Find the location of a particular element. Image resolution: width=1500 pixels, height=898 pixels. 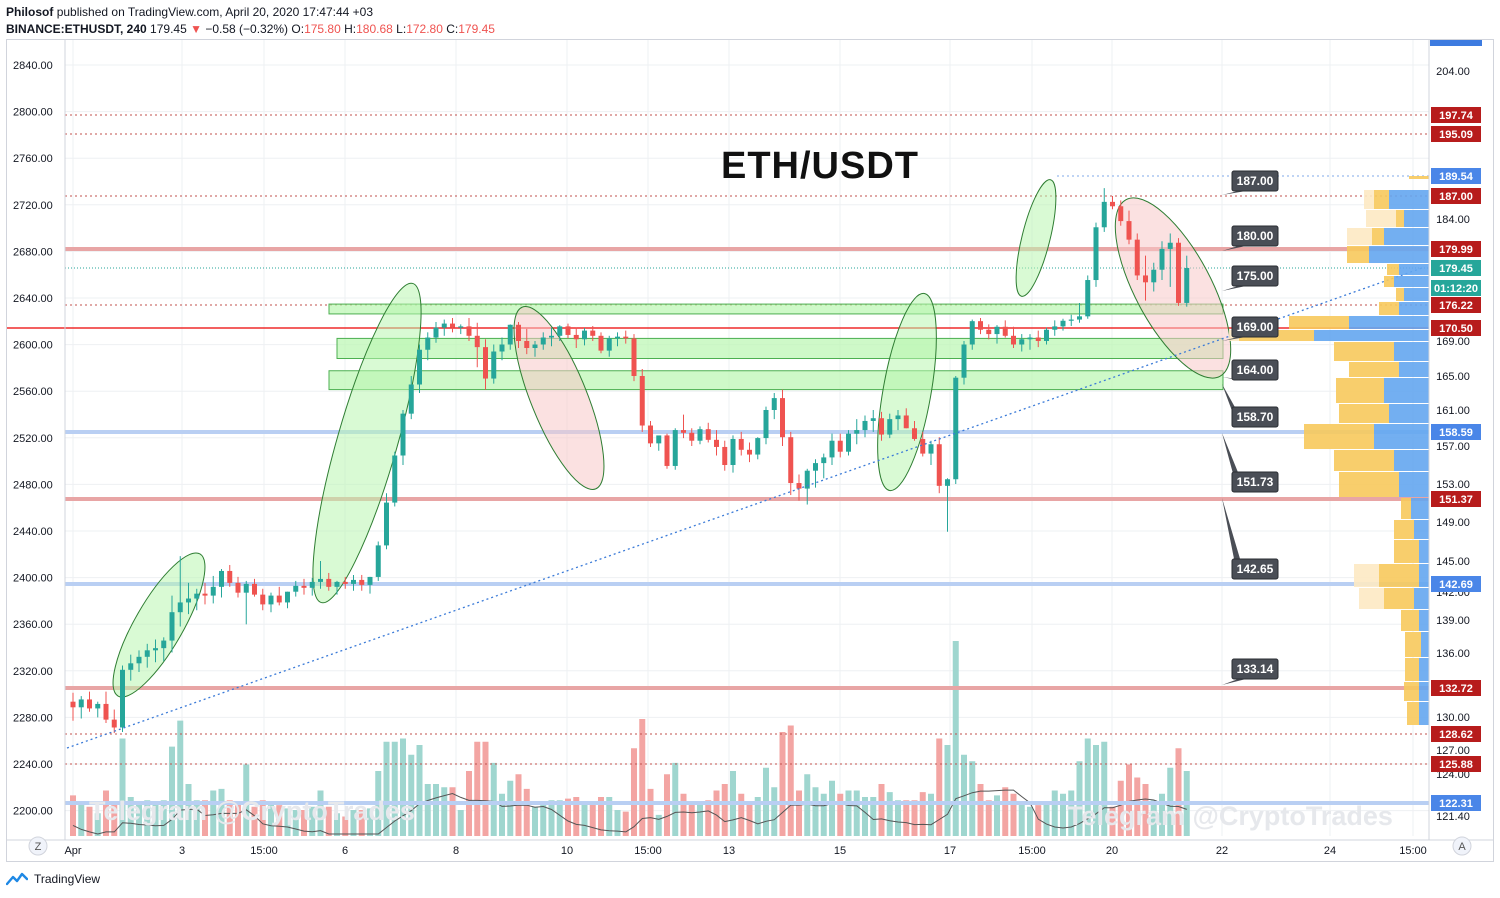

price-callout: 133.14 is located at coordinates (1250, 671).